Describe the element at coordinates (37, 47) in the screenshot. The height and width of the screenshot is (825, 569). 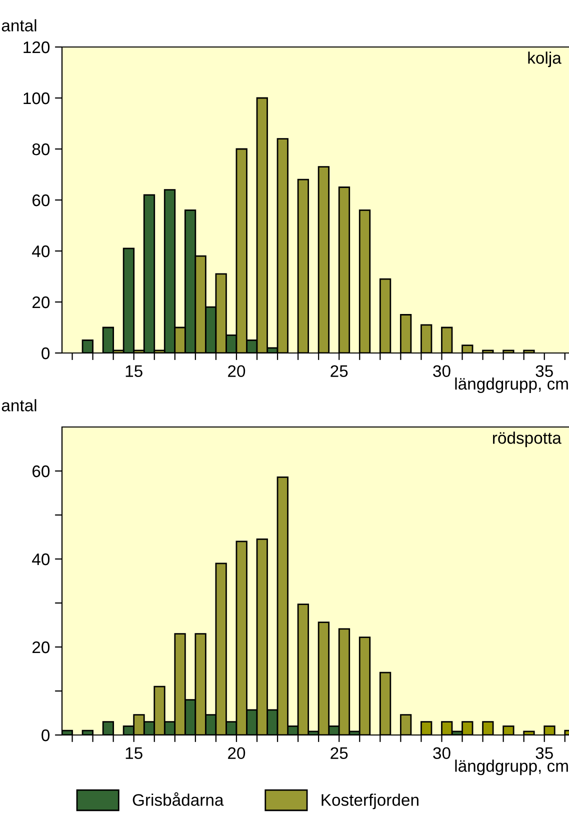
I see `y-tick-label: 120` at that location.